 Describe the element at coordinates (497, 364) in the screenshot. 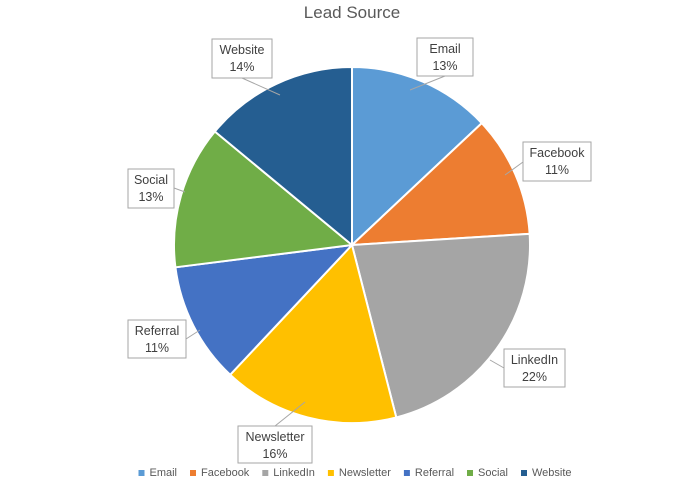

I see `leader-line-linkedin` at that location.